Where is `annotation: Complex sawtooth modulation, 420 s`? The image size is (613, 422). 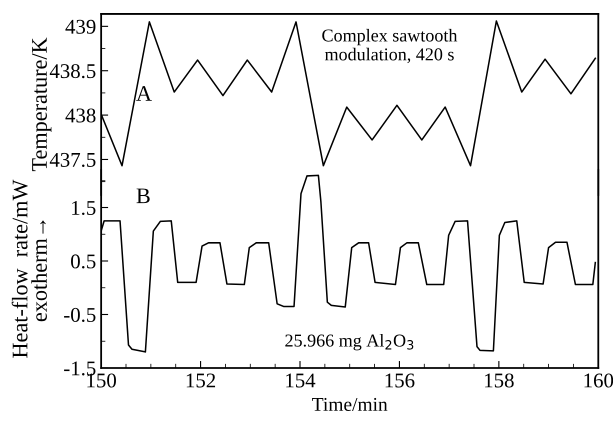
annotation: Complex sawtooth modulation, 420 s is located at coordinates (390, 46).